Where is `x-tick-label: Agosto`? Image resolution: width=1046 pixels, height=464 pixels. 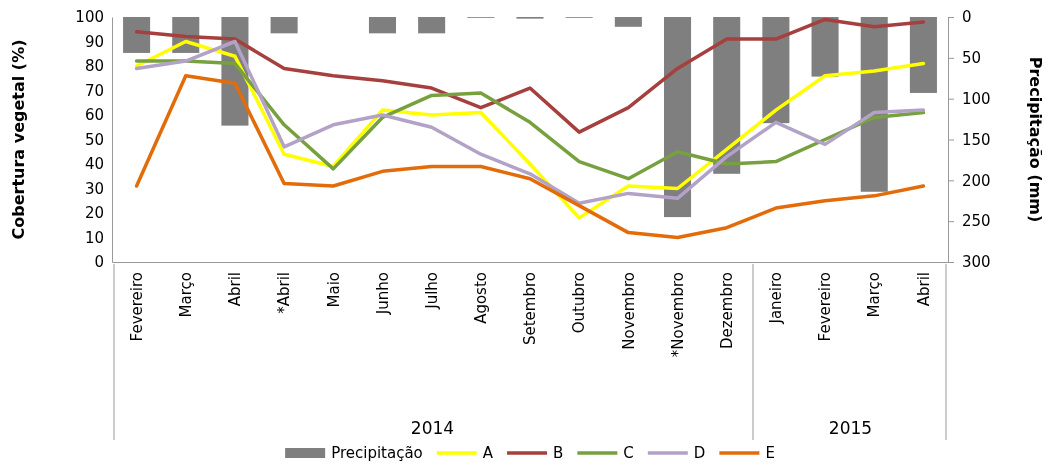 x-tick-label: Agosto is located at coordinates (481, 298).